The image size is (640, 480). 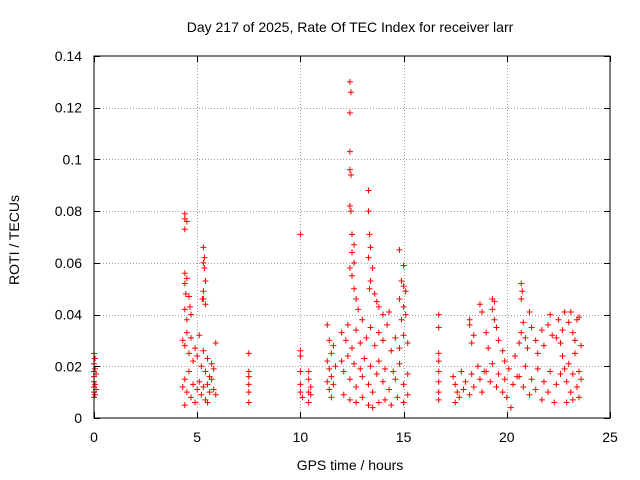 What do you see at coordinates (78, 418) in the screenshot?
I see `y-tick-label: 0` at bounding box center [78, 418].